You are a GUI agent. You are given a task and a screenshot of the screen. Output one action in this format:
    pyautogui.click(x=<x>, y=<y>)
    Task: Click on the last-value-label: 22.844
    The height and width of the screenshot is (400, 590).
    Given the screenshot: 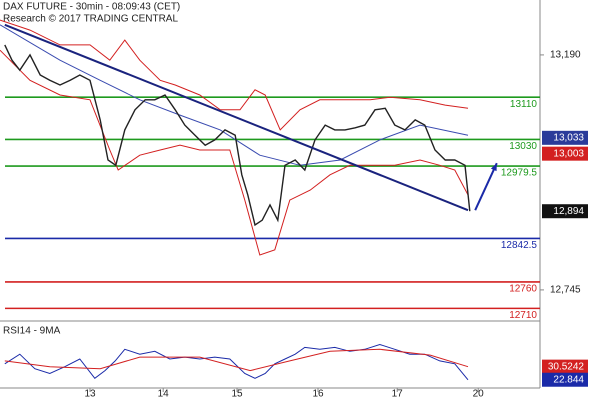 What is the action you would take?
    pyautogui.click(x=568, y=379)
    